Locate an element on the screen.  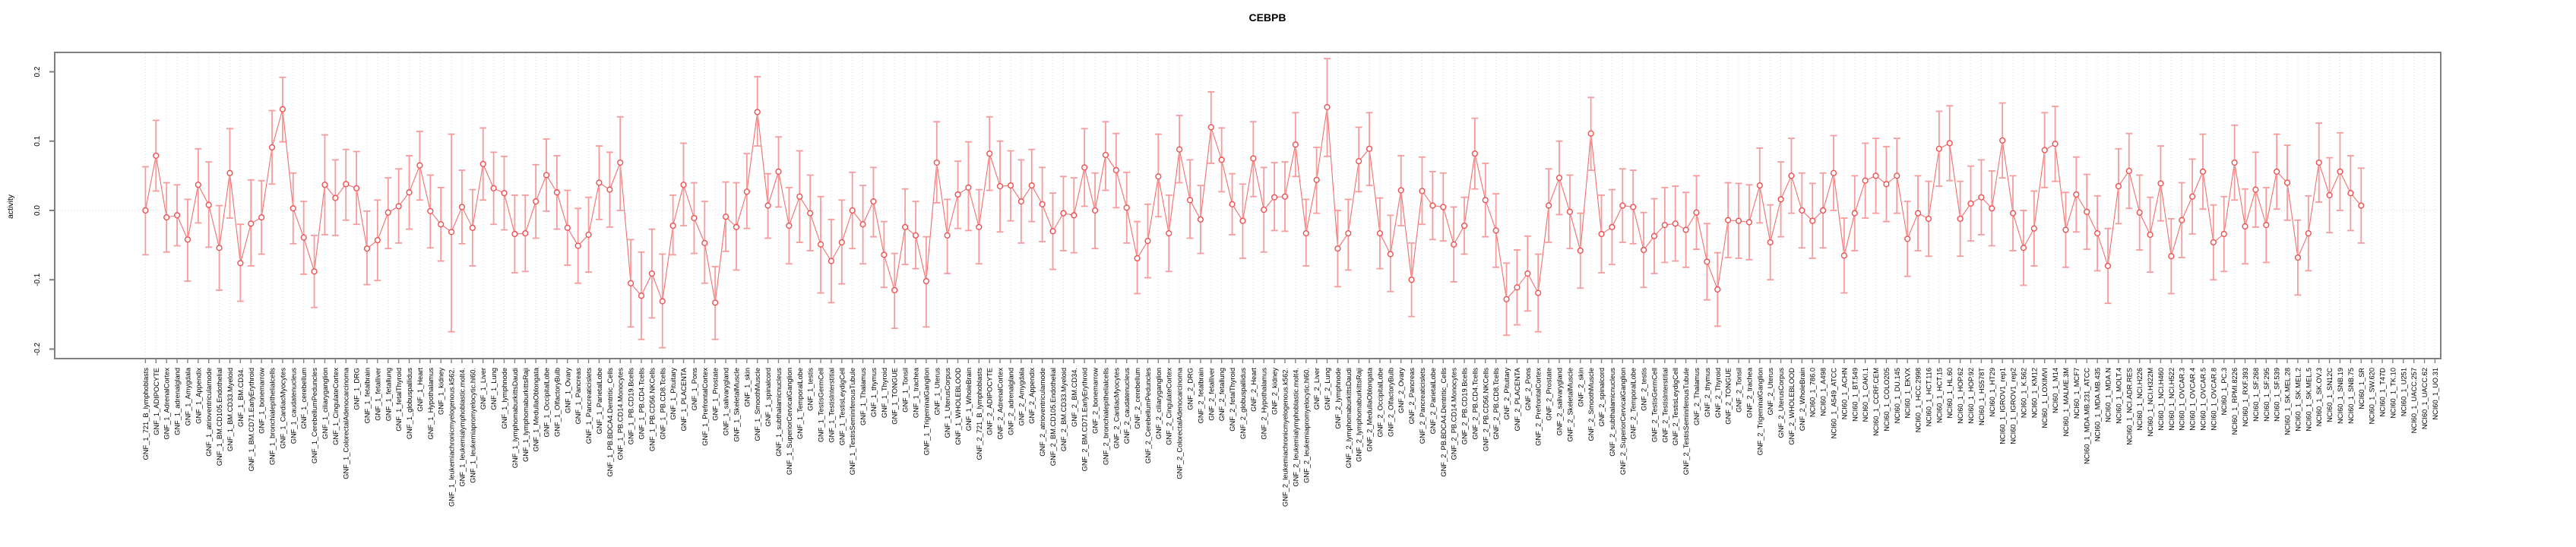
category-label: NCI60_1_A498 is located at coordinates (1824, 392).